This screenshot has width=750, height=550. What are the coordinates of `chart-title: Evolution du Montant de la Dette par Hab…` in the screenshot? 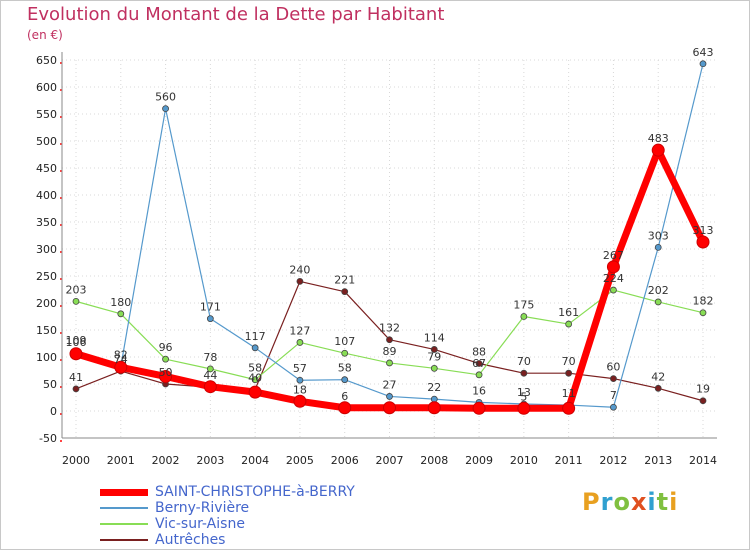 It's located at (236, 14).